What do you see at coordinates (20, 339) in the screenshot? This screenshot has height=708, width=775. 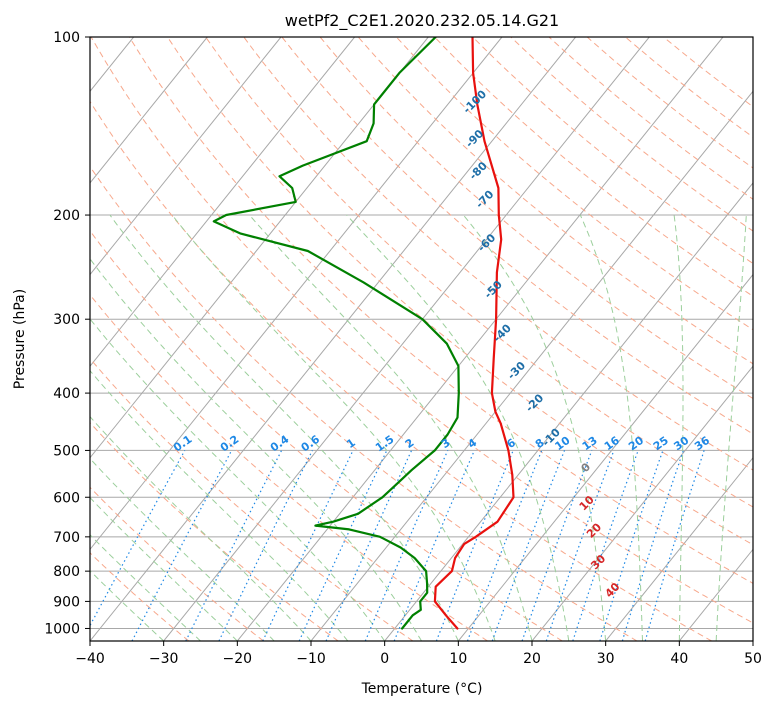 I see `y-axis-label: Pressure (hPa)` at bounding box center [20, 339].